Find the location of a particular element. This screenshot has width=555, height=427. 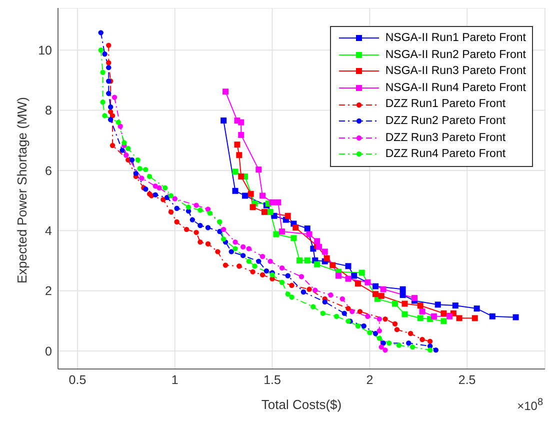

x-tick-label: 1.5 is located at coordinates (273, 379).